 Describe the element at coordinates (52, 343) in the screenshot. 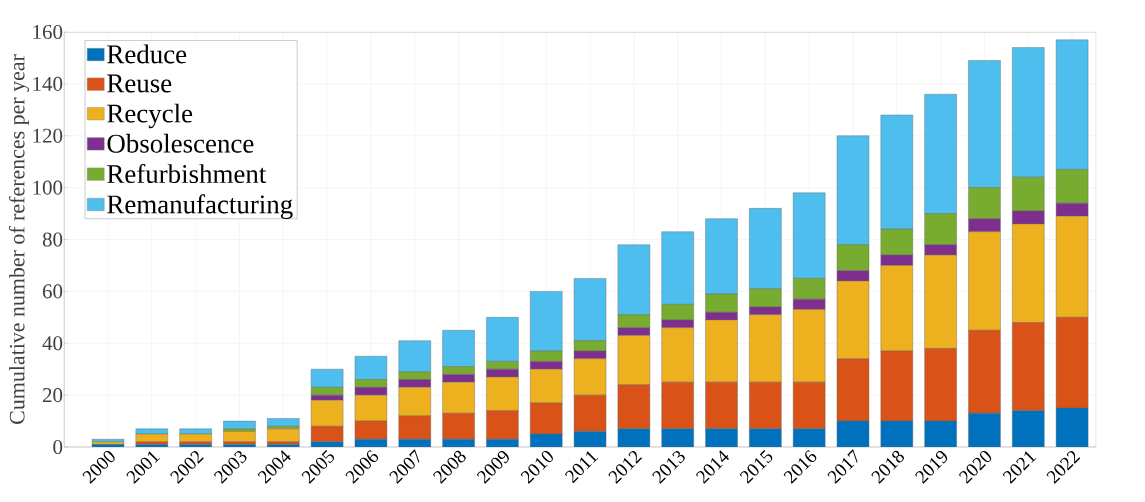

I see `y-tick-label: 40` at that location.